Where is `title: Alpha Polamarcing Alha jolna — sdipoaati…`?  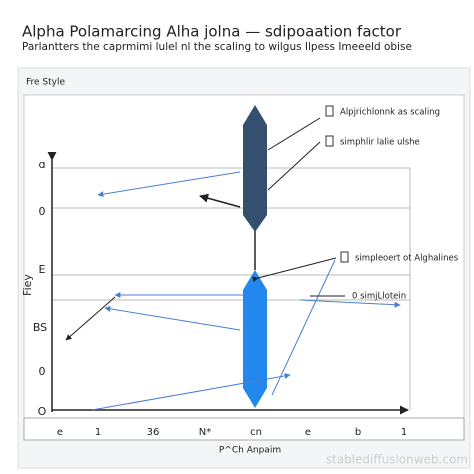 title: Alpha Polamarcing Alha jolna — sdipoaati… is located at coordinates (212, 32).